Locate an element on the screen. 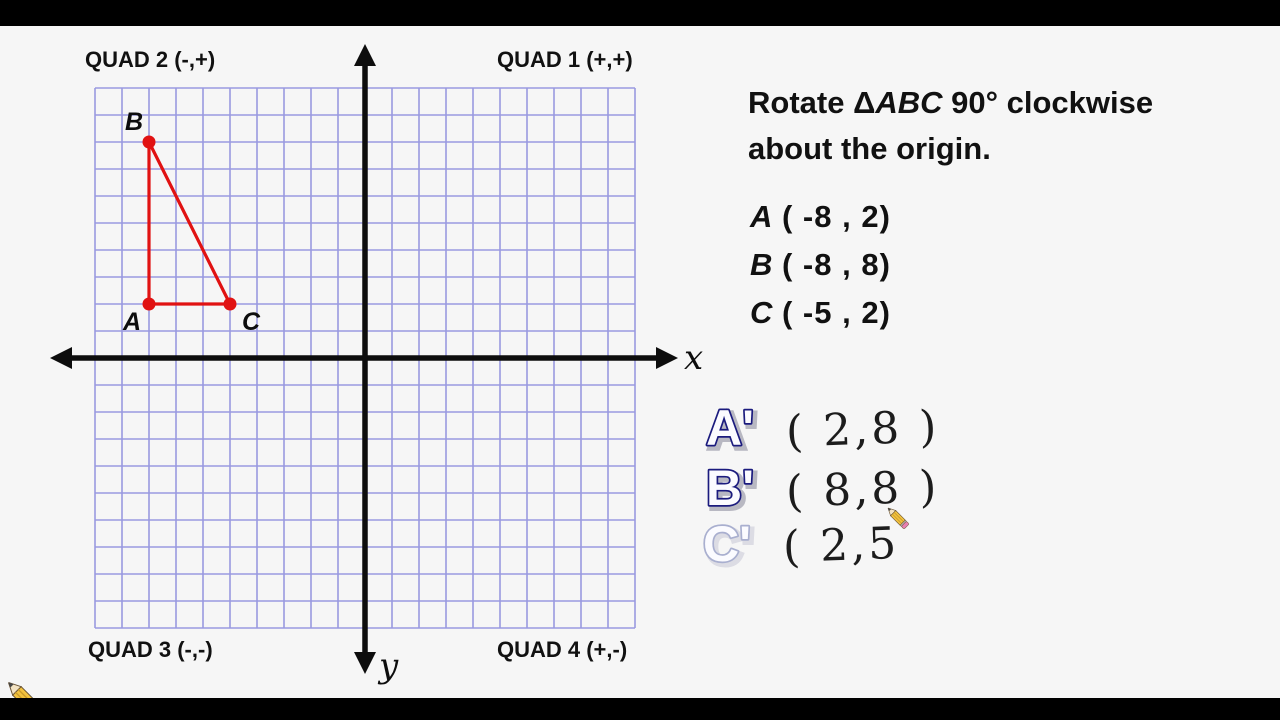 This screenshot has height=720, width=1280. y-axis-bottom-arrowhead is located at coordinates (365, 663).